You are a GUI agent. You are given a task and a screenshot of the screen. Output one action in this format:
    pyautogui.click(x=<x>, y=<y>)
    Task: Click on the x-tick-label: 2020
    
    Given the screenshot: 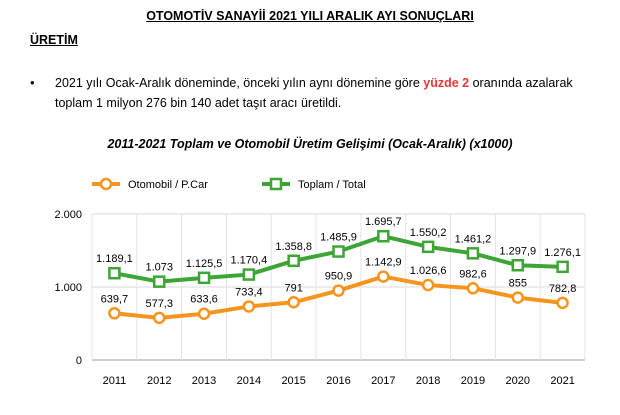 What is the action you would take?
    pyautogui.click(x=518, y=381)
    